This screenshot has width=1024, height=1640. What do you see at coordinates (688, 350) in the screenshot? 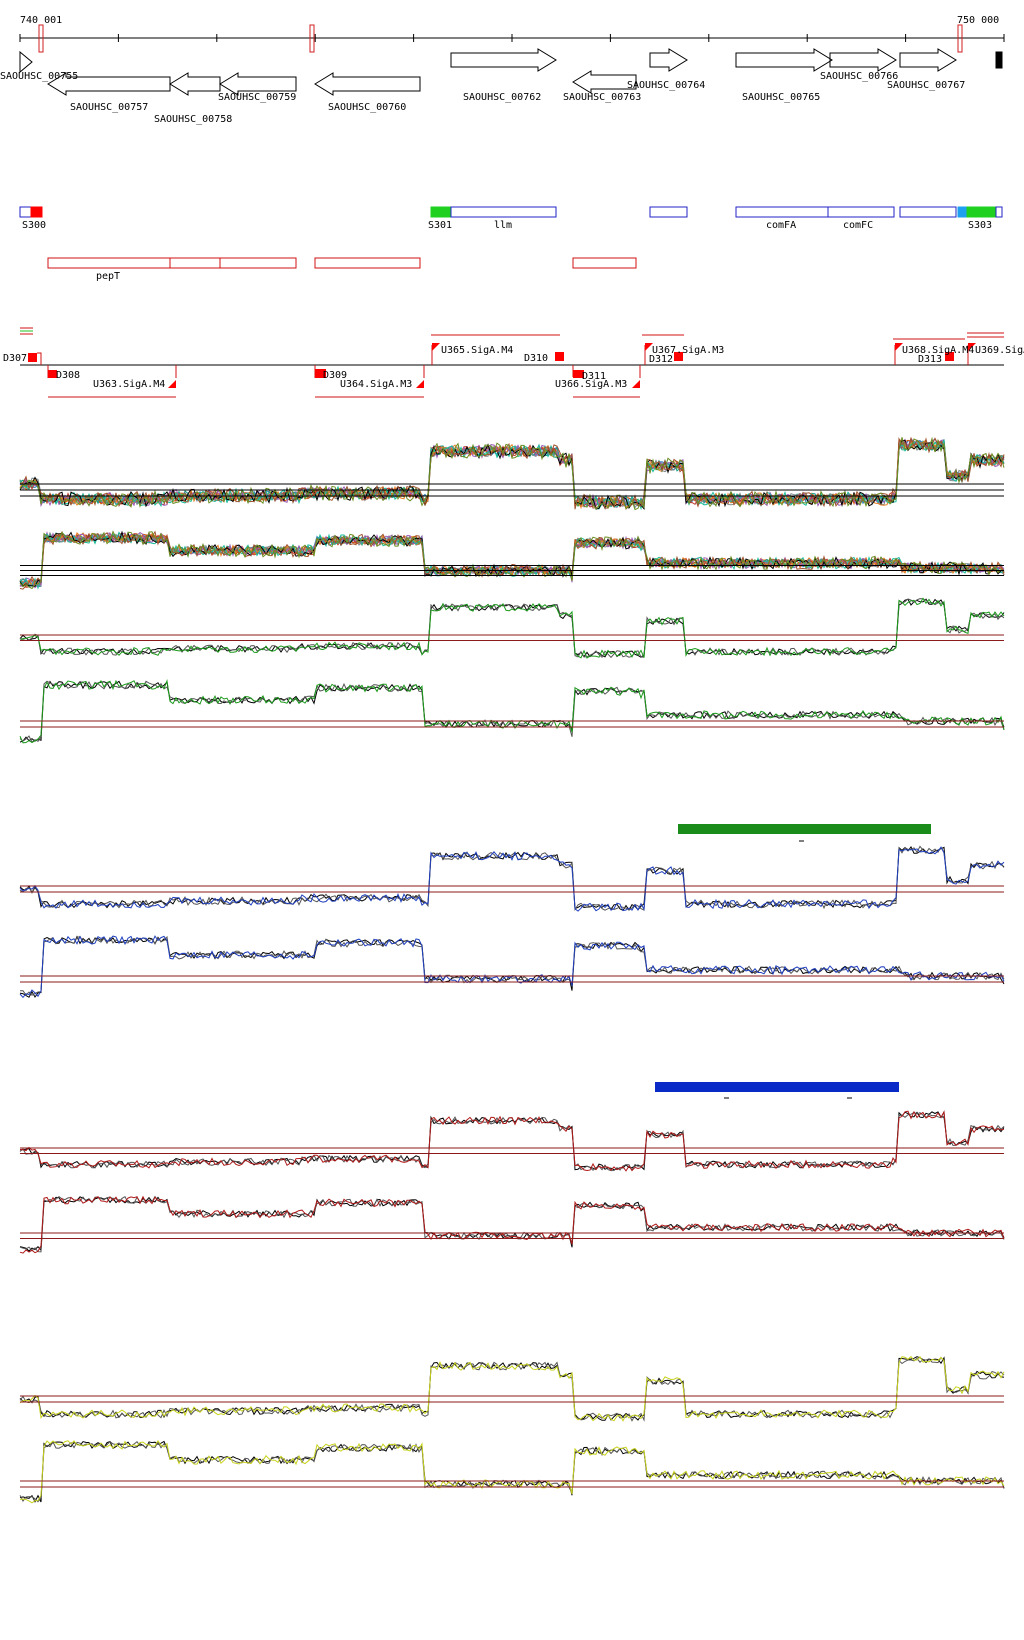
I see `regulation-label: U367.SigA.M3` at bounding box center [688, 350].